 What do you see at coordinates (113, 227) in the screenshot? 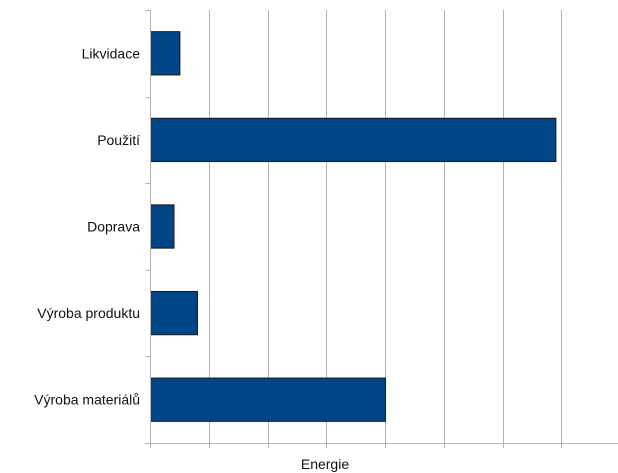
I see `y-tick-label: Doprava` at bounding box center [113, 227].